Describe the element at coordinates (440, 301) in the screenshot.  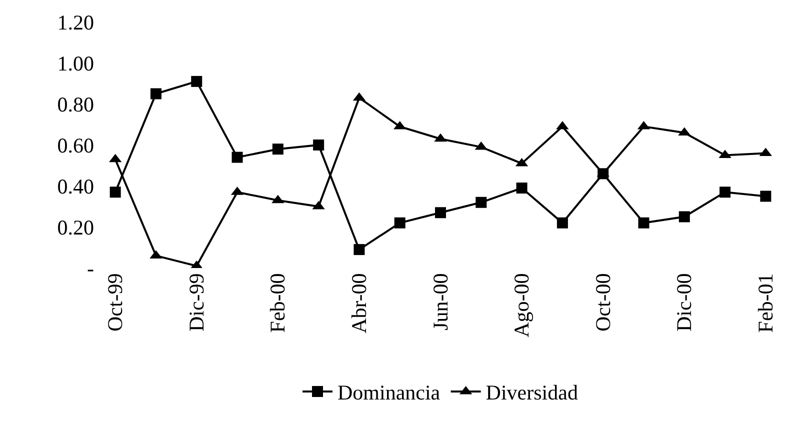
I see `x-tick-label: Jun-00` at that location.